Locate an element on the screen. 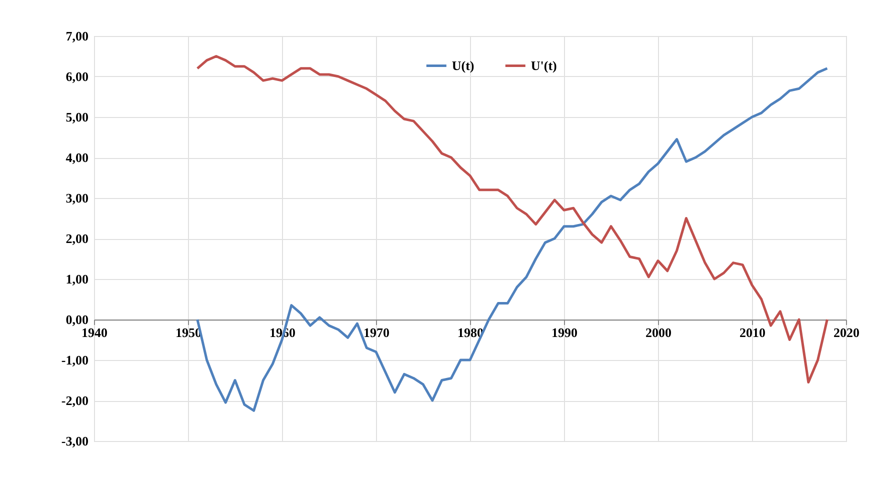 Image resolution: width=871 pixels, height=488 pixels. legend-label: U(t) is located at coordinates (463, 65).